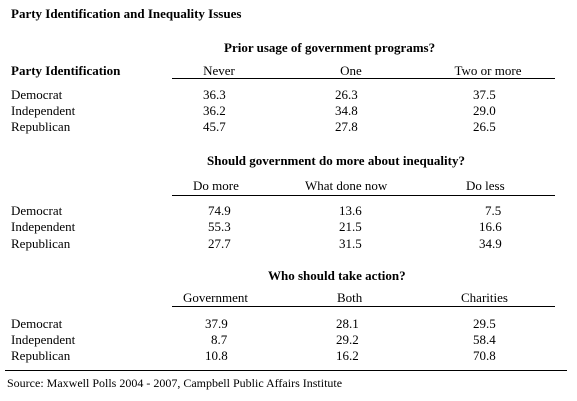  Describe the element at coordinates (216, 355) in the screenshot. I see `section-3-row-3-val-1: 10.8` at that location.